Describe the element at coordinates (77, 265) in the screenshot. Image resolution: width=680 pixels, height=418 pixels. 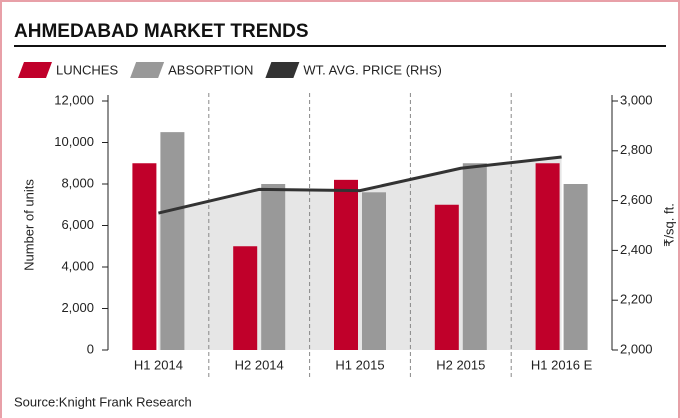
I see `y-tick-label: 4,000` at that location.